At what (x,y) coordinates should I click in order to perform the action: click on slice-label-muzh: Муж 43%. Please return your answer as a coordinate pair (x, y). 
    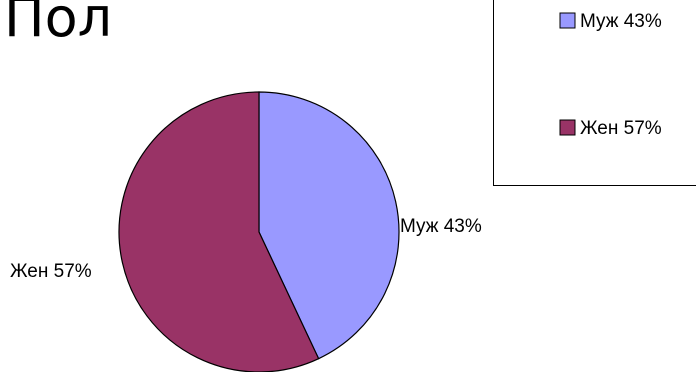
    Looking at the image, I should click on (441, 226).